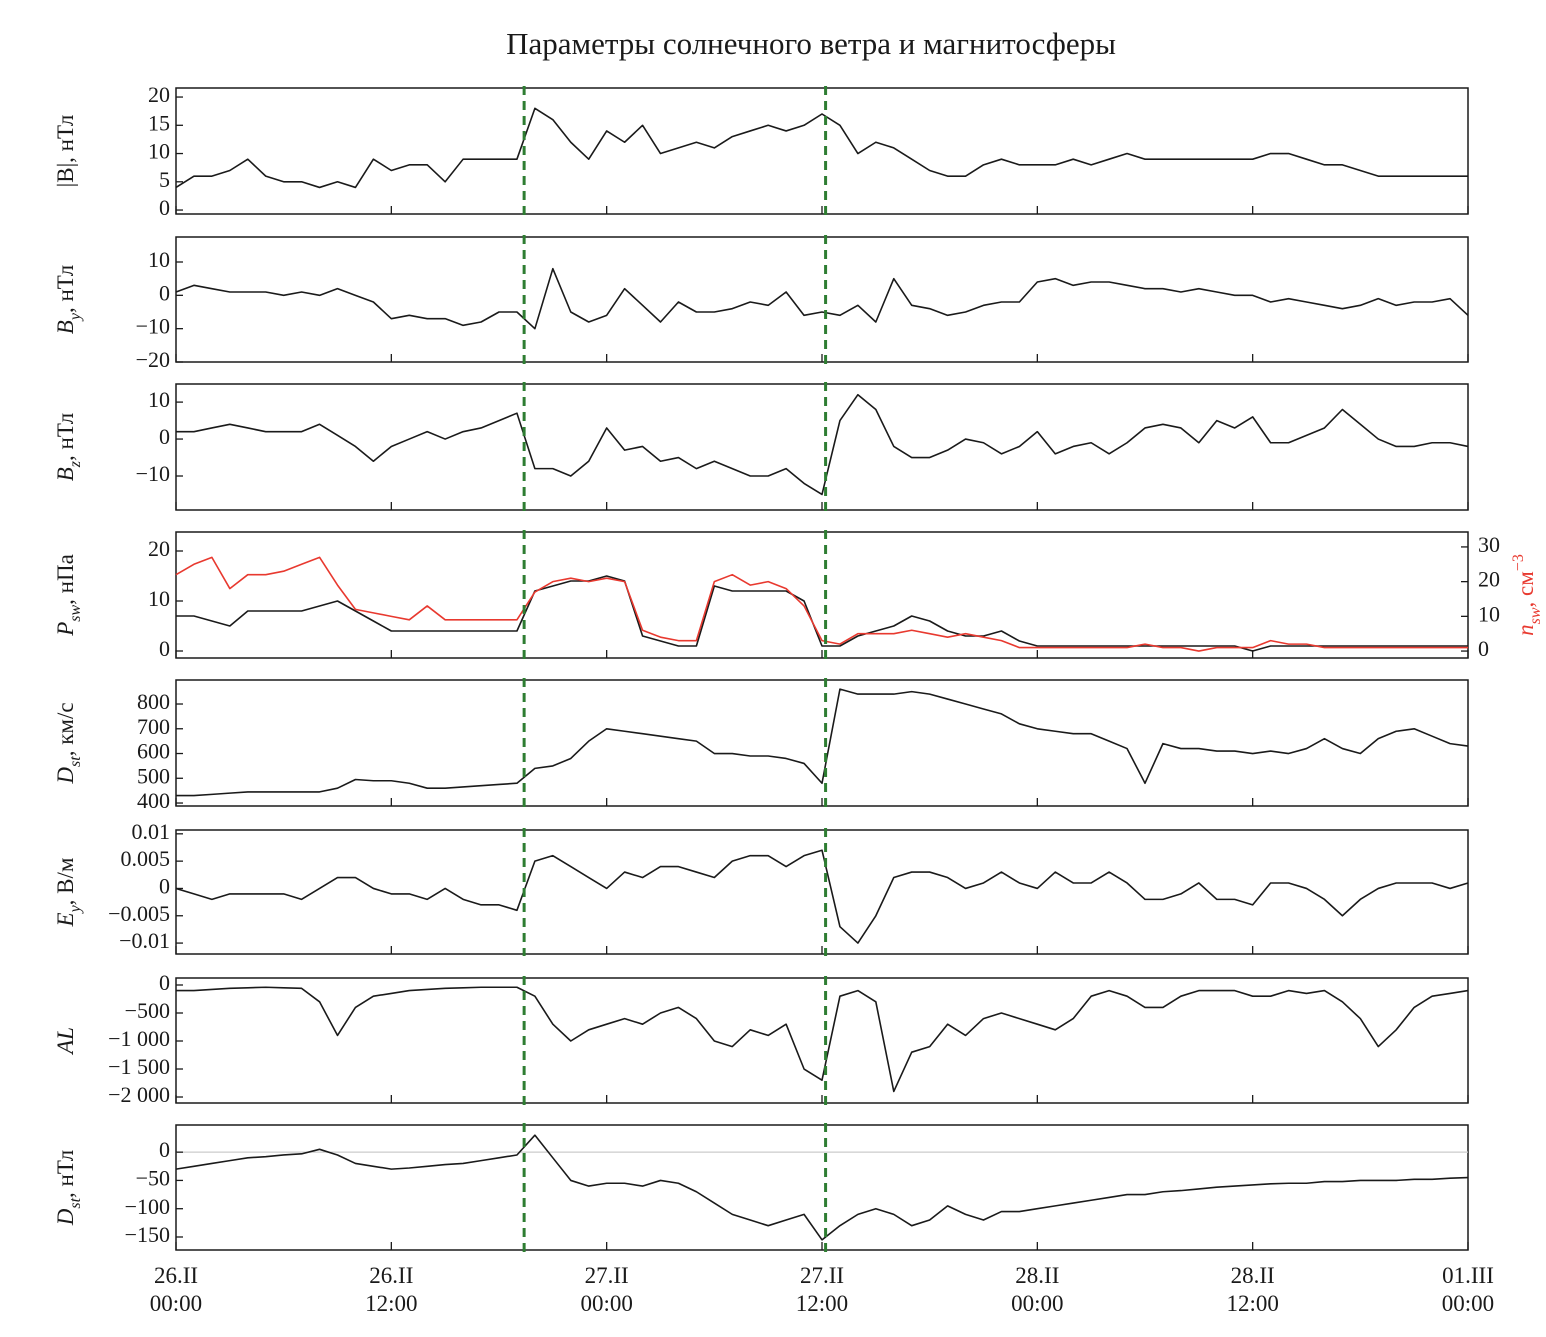 This screenshot has width=1546, height=1337. Describe the element at coordinates (153, 775) in the screenshot. I see `y-tick-label: 500` at that location.